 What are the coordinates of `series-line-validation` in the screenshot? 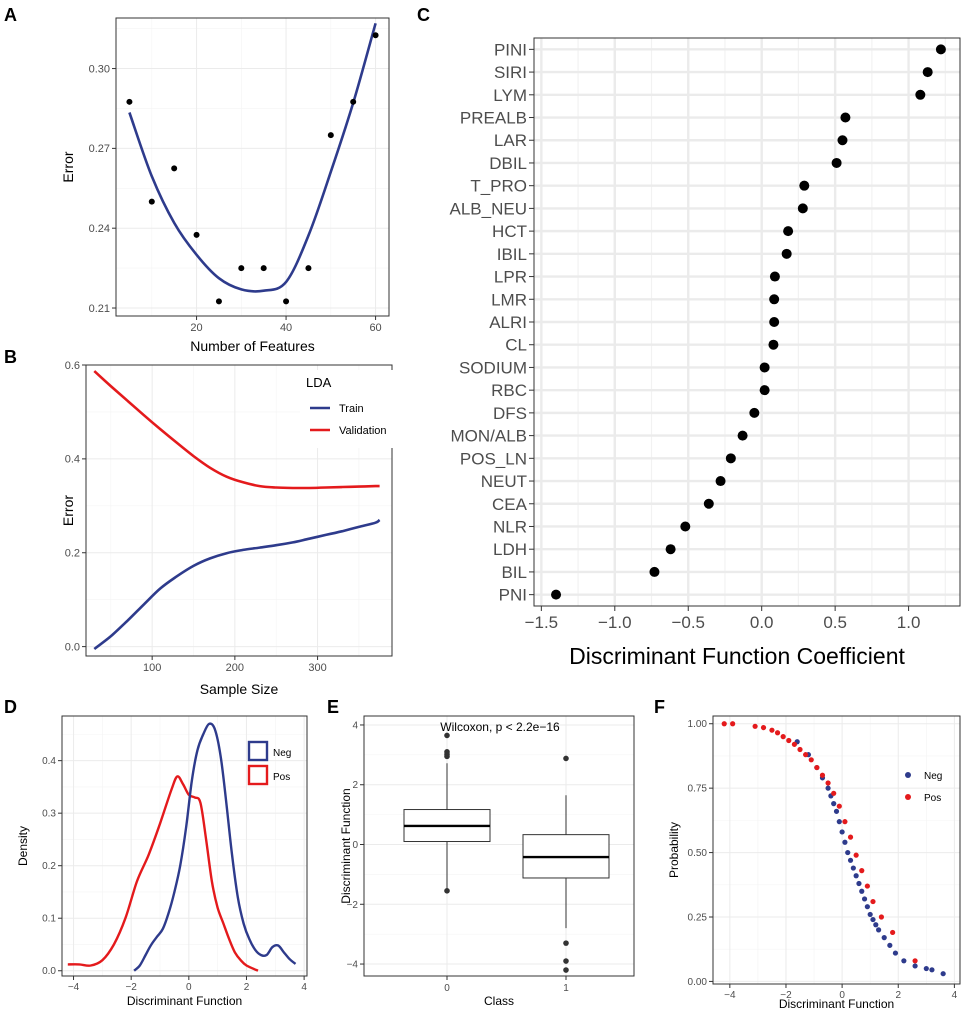 It's located at (236, 430).